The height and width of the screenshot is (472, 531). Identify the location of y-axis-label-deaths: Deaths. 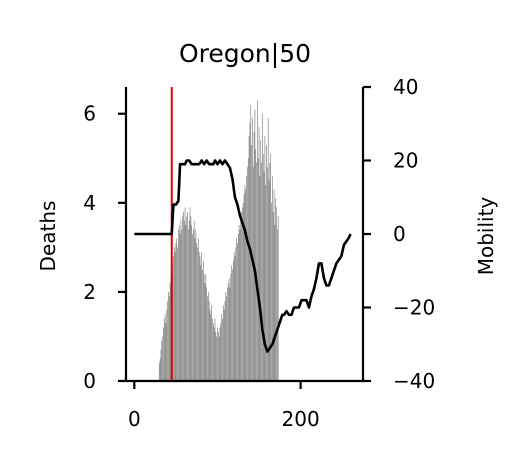
(48, 236).